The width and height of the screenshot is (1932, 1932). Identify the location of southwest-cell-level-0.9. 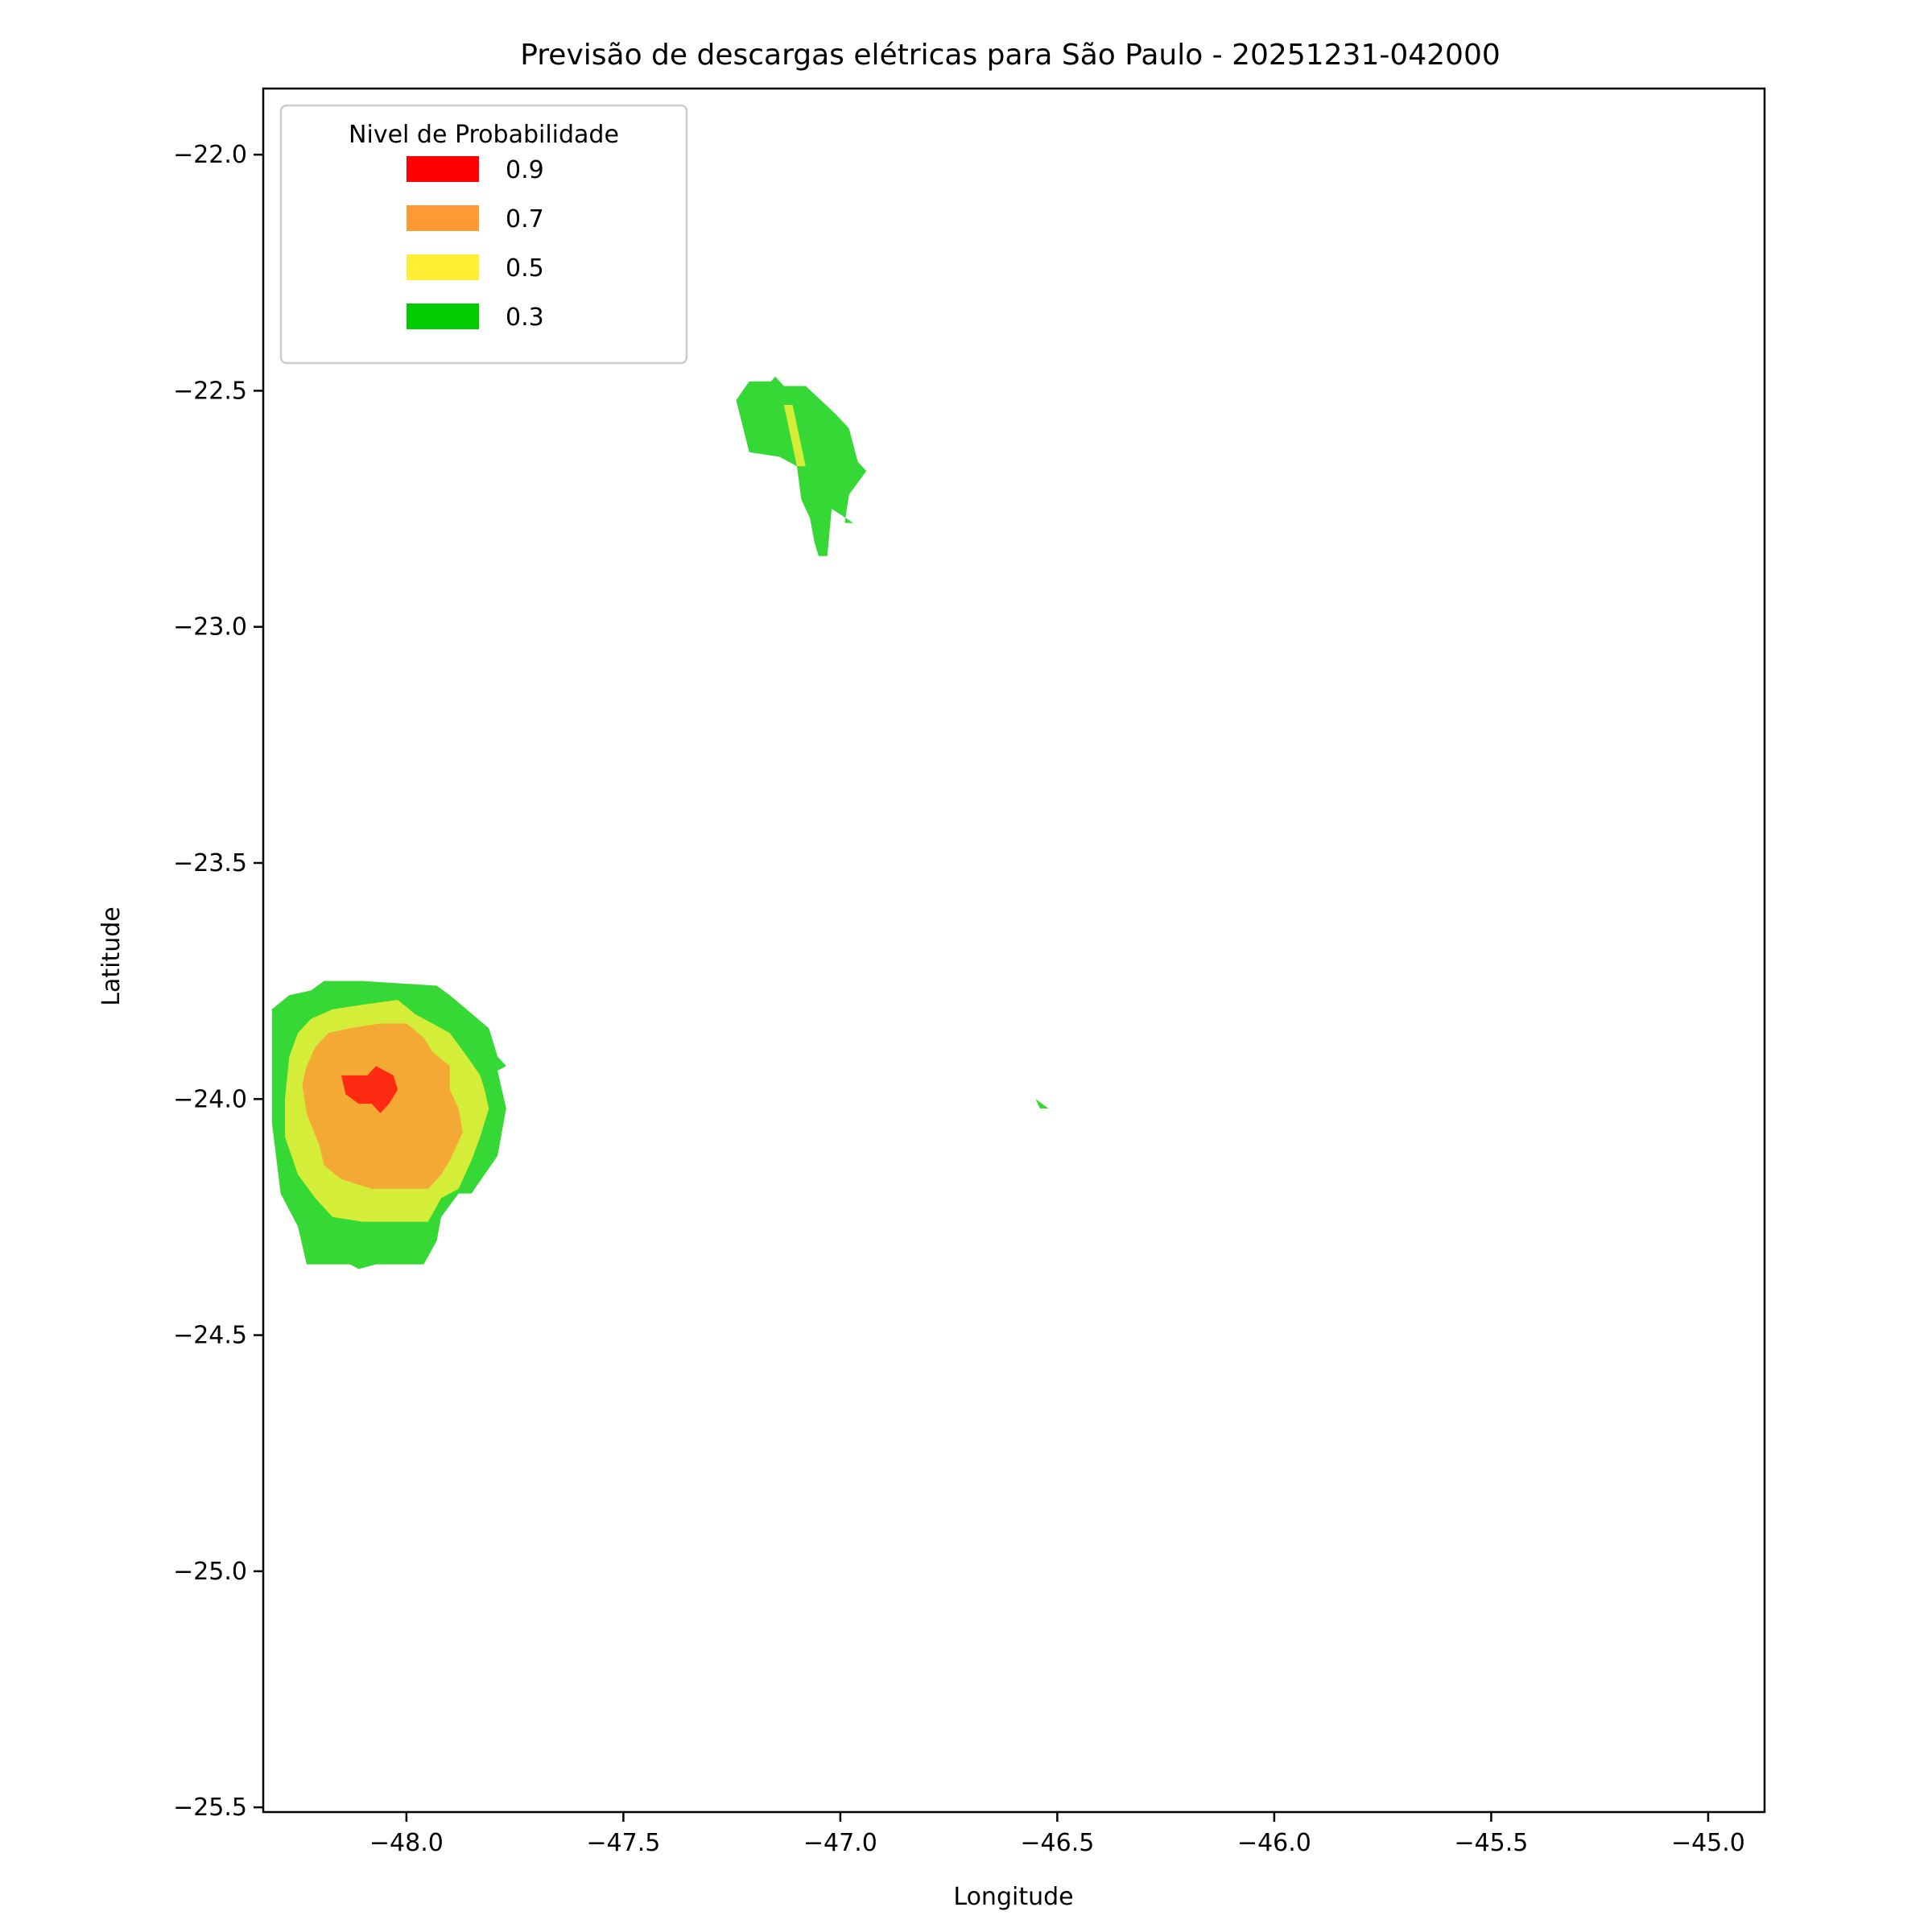
(369, 1089).